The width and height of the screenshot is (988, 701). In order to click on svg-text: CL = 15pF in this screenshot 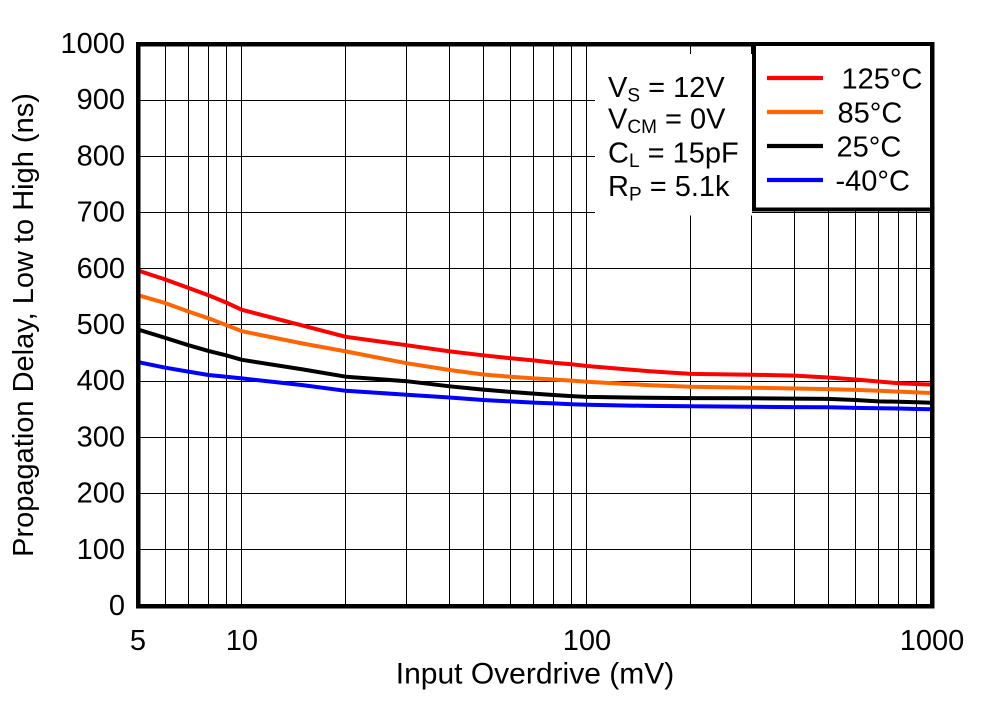, I will do `click(673, 155)`.